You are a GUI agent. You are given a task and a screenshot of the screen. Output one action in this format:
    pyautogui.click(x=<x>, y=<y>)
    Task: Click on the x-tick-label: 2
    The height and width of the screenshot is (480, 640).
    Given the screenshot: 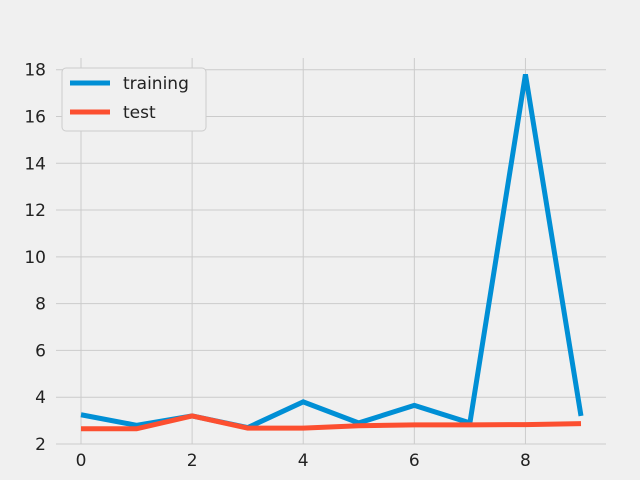 What is the action you would take?
    pyautogui.click(x=192, y=461)
    